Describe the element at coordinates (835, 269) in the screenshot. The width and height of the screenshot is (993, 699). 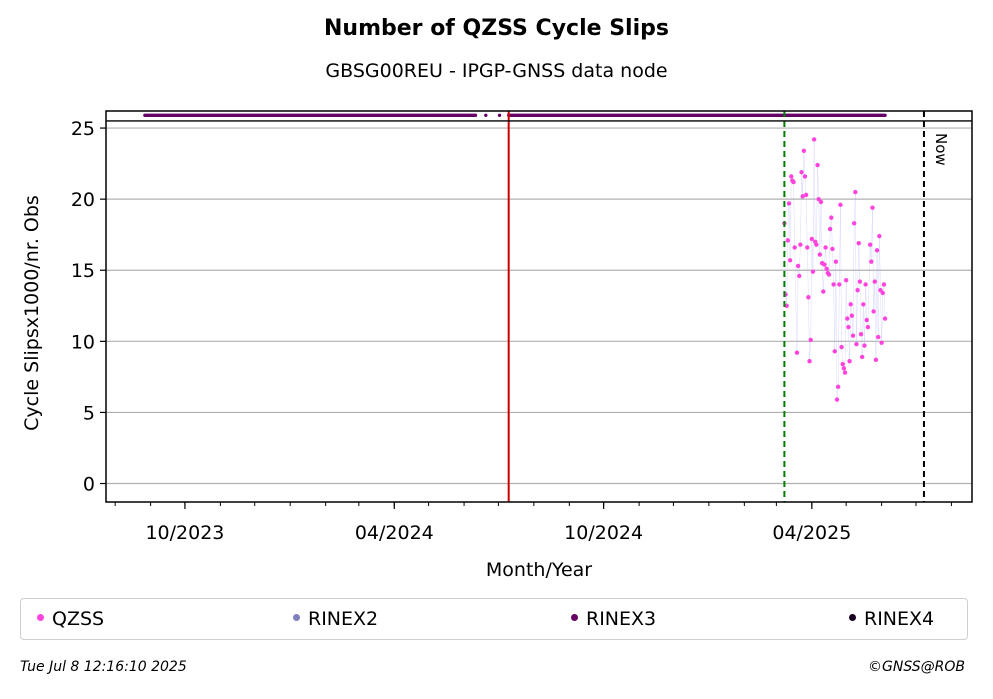
I see `qzss-trace-line` at that location.